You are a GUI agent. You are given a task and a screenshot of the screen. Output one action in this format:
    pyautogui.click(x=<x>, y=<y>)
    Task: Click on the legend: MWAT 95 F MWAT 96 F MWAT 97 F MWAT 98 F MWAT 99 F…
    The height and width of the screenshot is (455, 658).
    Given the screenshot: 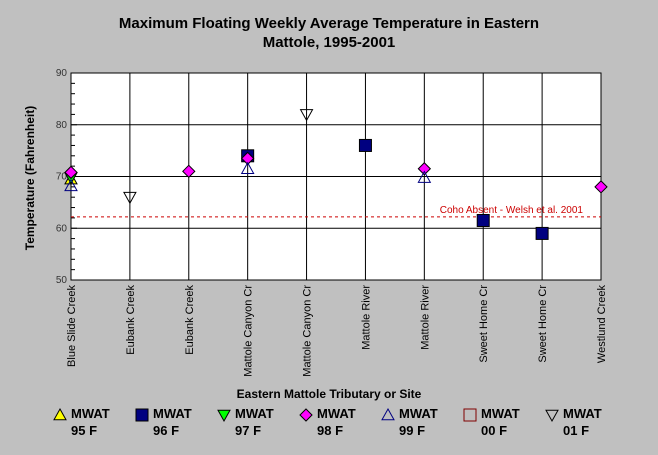 What is the action you would take?
    pyautogui.click(x=352, y=426)
    